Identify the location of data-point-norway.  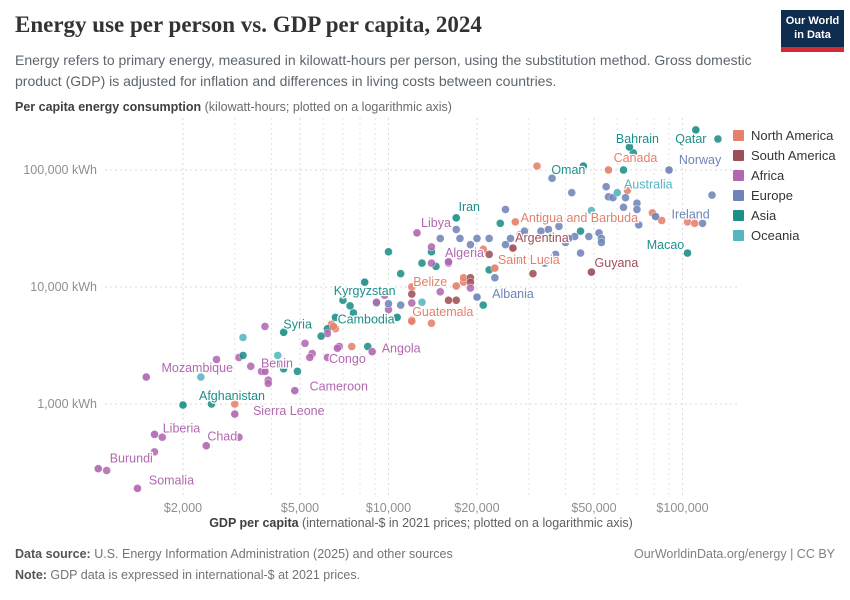
(669, 170).